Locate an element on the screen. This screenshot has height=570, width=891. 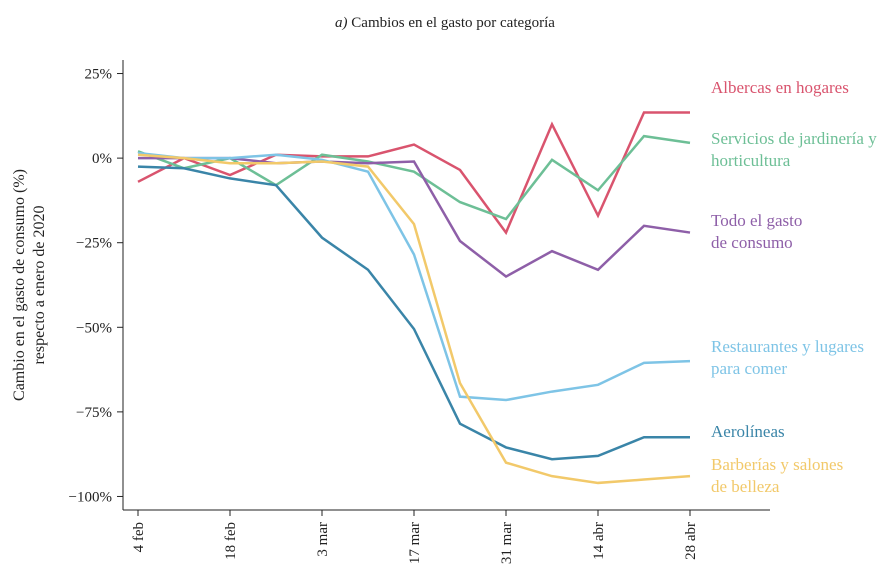
legend-label: Barberías y salones de belleza is located at coordinates (777, 475).